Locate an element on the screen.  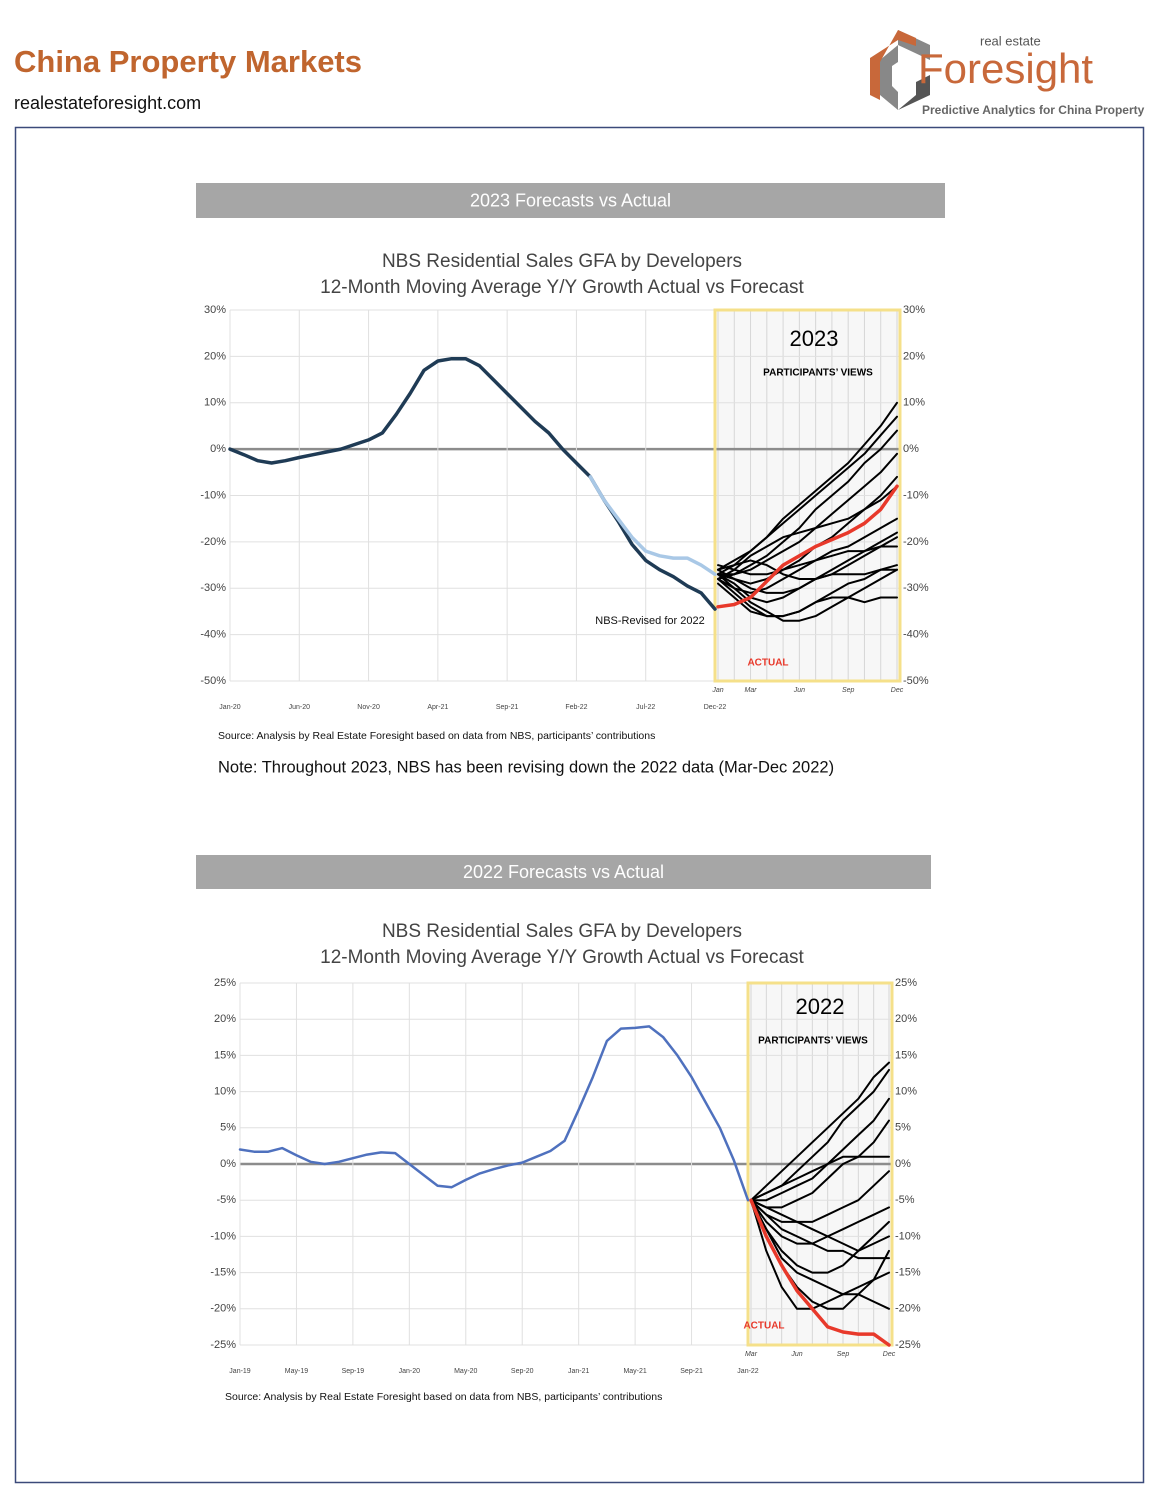
x-tick-label: Jan-20 is located at coordinates (230, 707).